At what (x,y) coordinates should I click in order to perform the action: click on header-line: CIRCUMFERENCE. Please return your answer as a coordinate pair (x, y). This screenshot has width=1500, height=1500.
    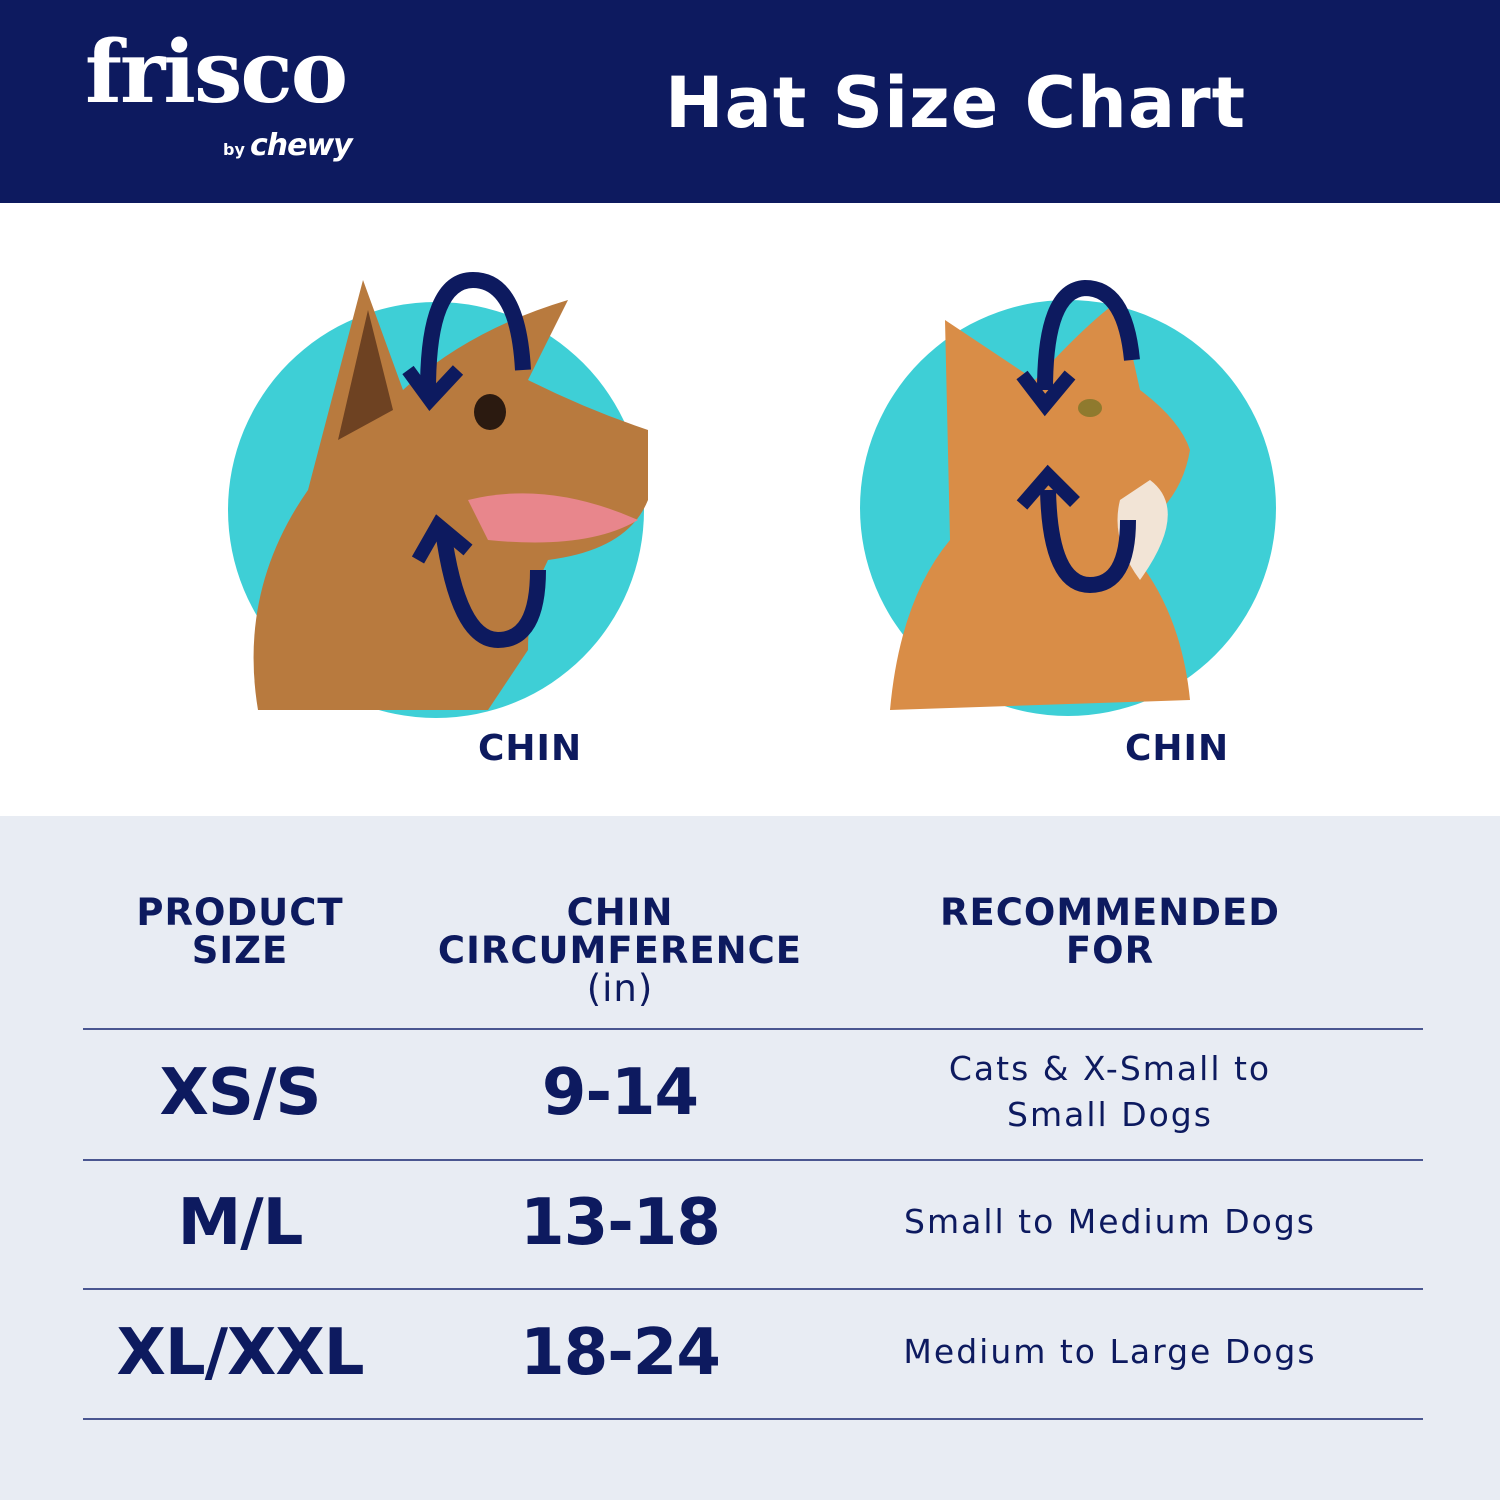
    Looking at the image, I should click on (620, 950).